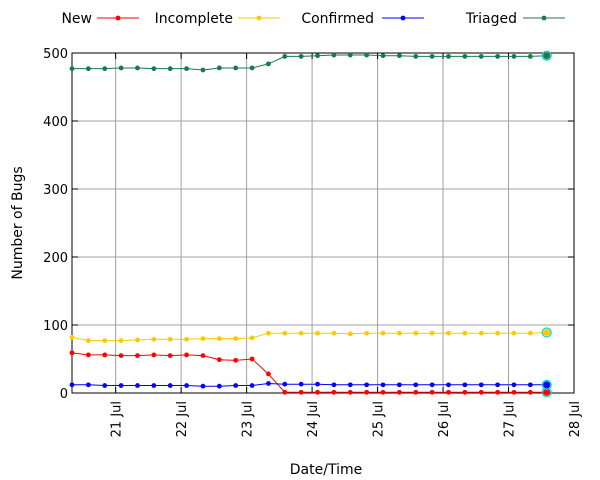 The height and width of the screenshot is (480, 600). Describe the element at coordinates (337, 19) in the screenshot. I see `legend-label: Confirmed` at that location.